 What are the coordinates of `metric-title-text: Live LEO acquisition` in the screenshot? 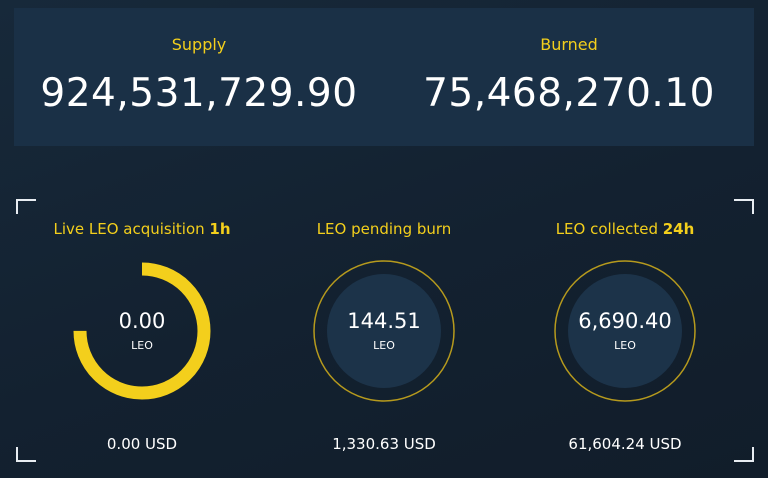 It's located at (131, 229).